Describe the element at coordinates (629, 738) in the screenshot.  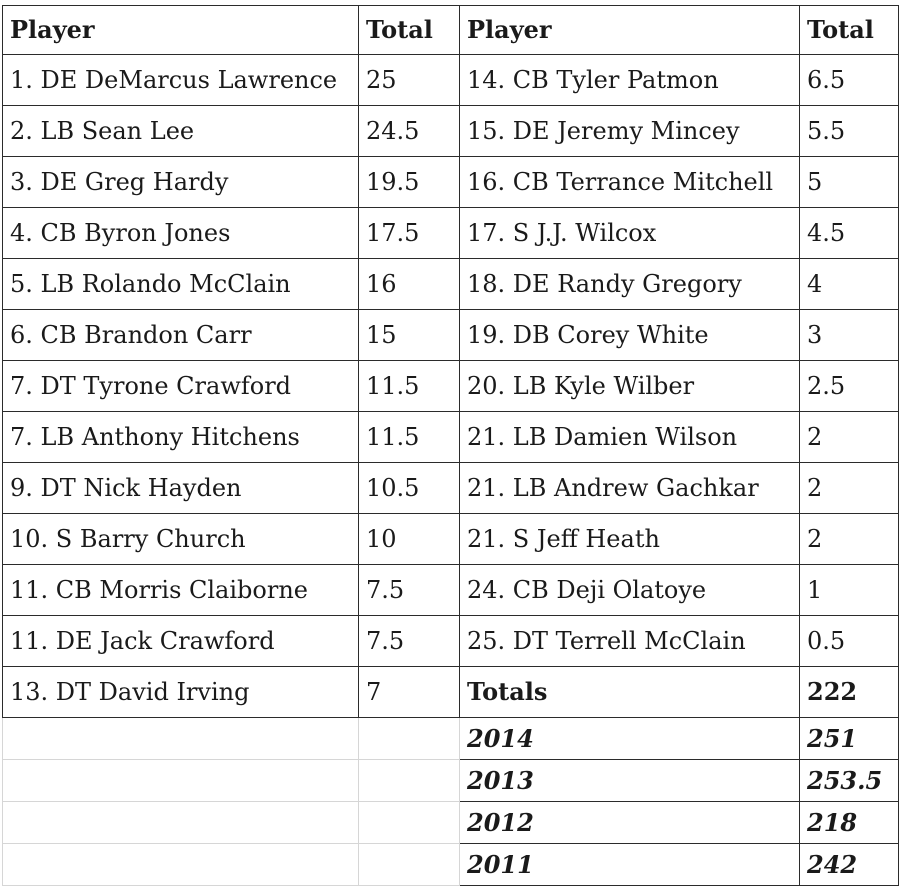
I see `year-label: 2014` at that location.